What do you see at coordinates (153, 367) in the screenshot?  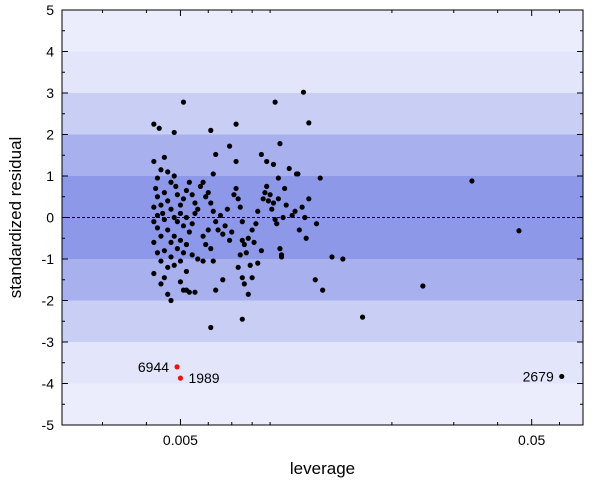 I see `point-label: 6944` at bounding box center [153, 367].